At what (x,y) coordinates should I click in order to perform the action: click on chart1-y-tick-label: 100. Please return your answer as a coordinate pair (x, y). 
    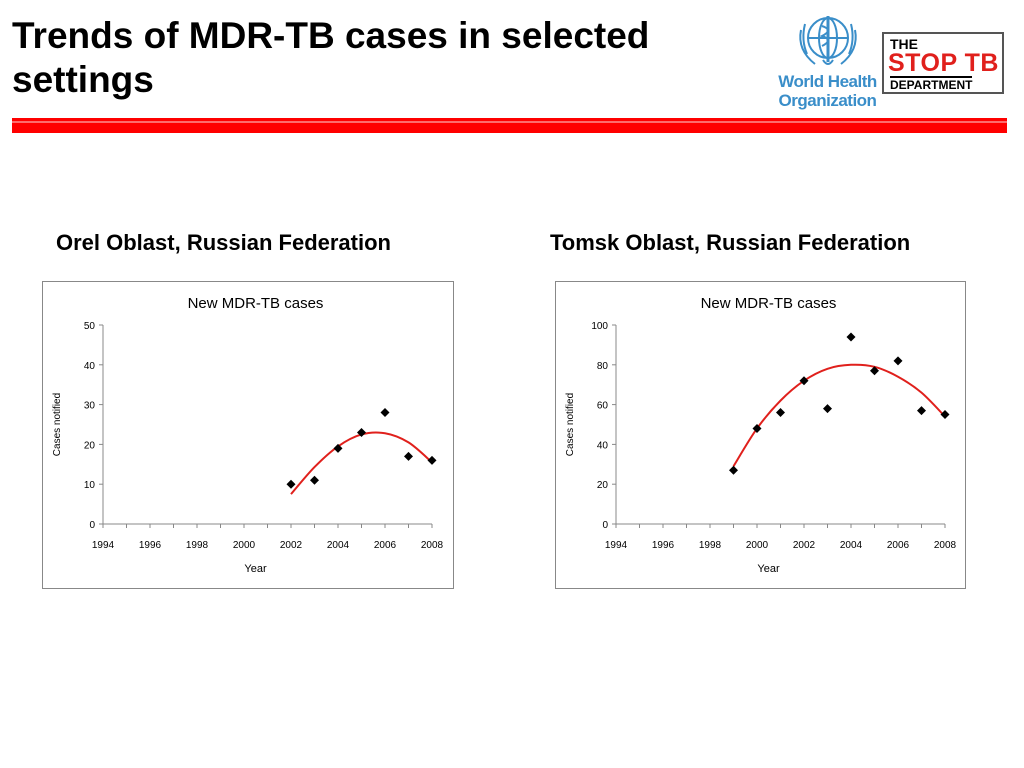
    Looking at the image, I should click on (599, 326).